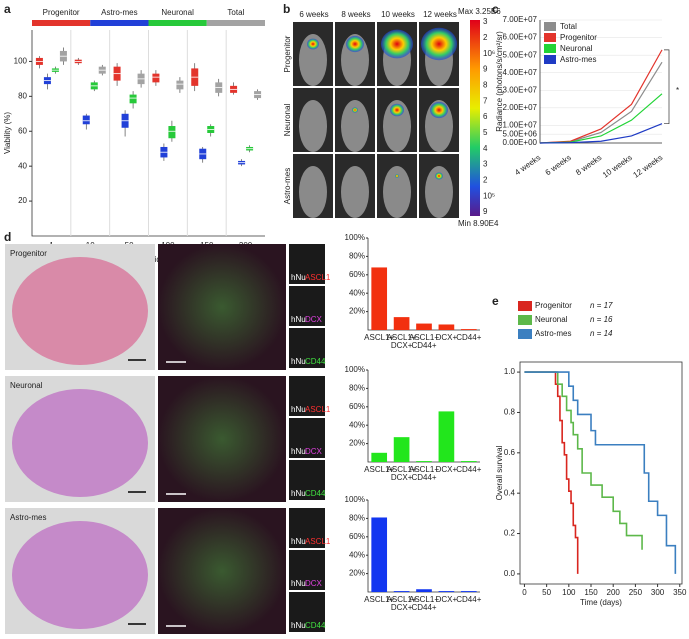  What do you see at coordinates (22, 200) in the screenshot?
I see `y-tick-label: 20` at bounding box center [22, 200].